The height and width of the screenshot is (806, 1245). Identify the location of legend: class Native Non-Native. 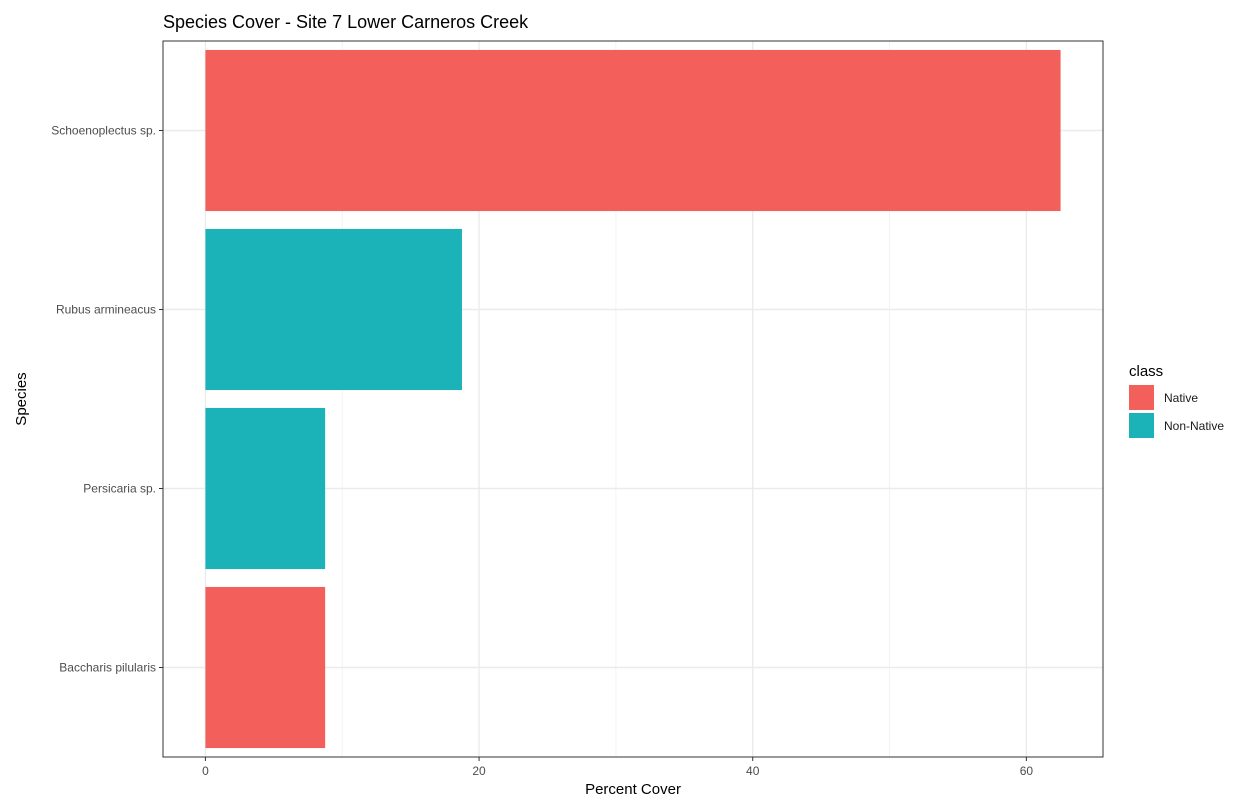
(1176, 400).